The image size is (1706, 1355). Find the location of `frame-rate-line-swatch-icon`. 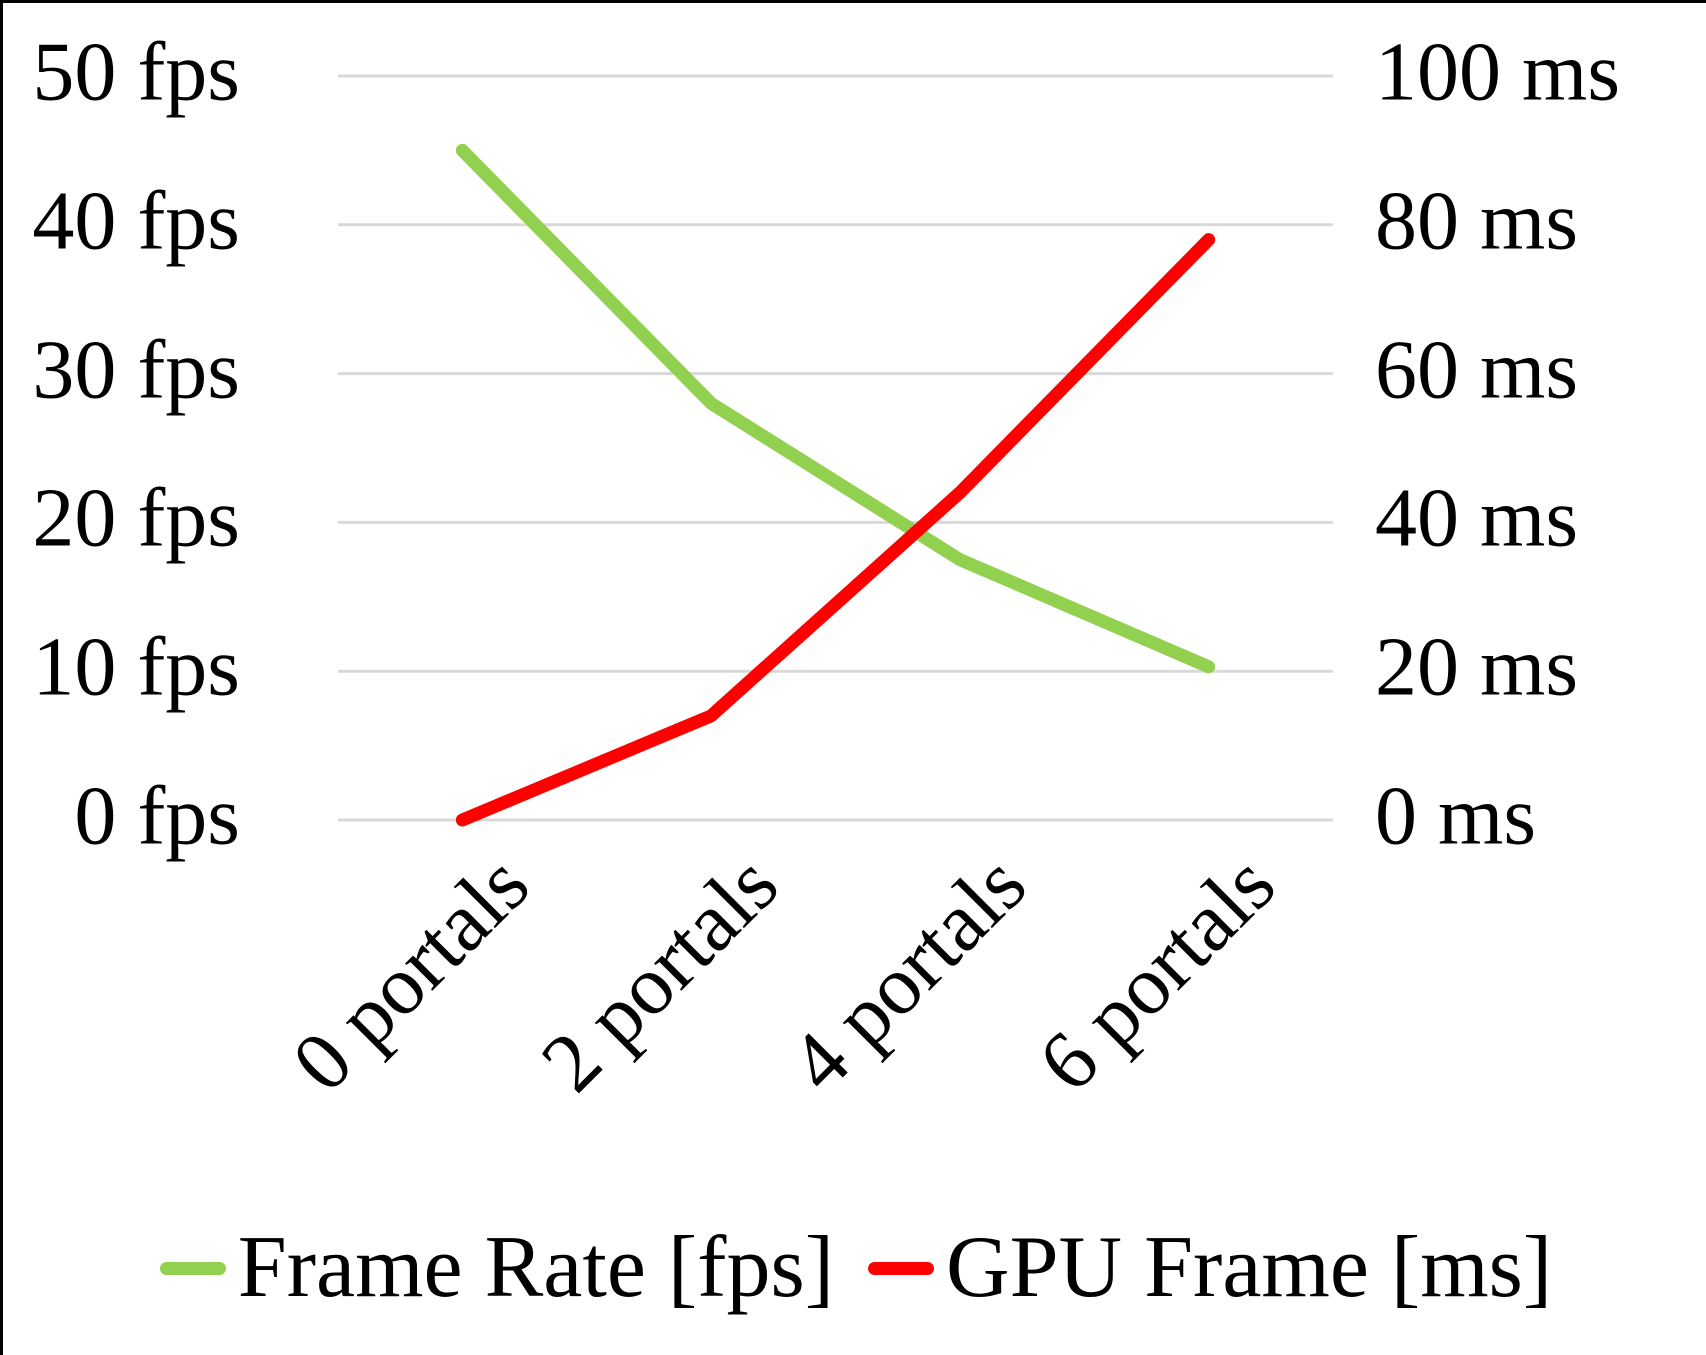

frame-rate-line-swatch-icon is located at coordinates (192, 1268).